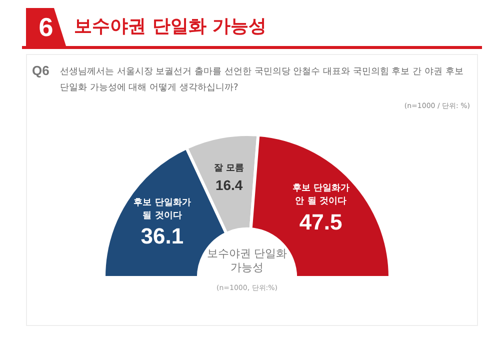 Image resolution: width=500 pixels, height=343 pixels. What do you see at coordinates (229, 168) in the screenshot?
I see `slice-label: 잘 모름` at bounding box center [229, 168].